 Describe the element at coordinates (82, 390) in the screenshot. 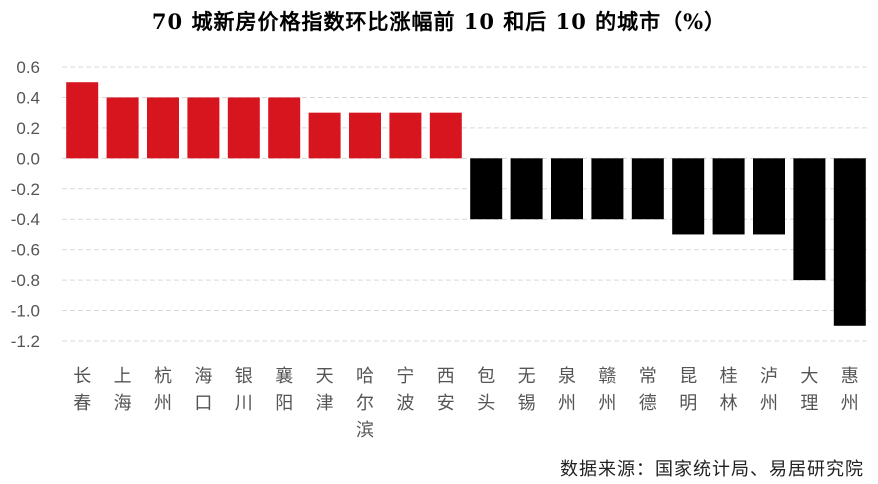

I see `x-tick-label: 长春` at that location.